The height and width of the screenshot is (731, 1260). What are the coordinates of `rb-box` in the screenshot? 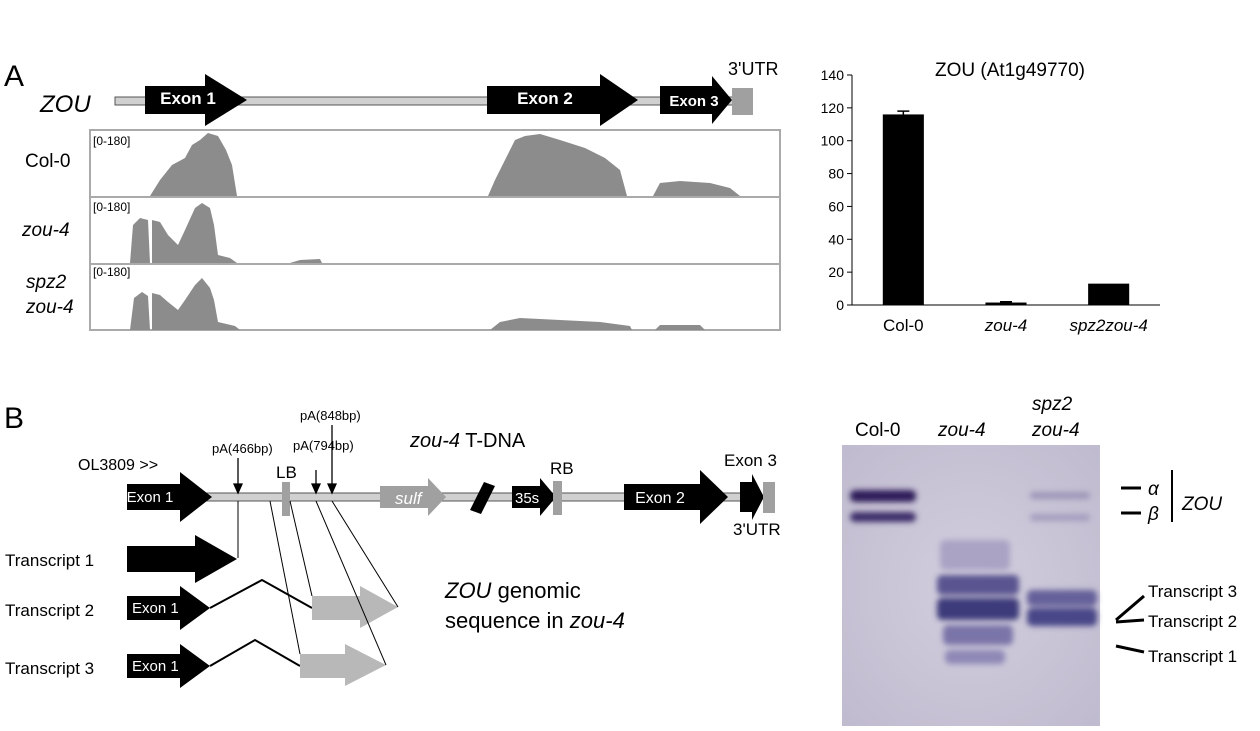 It's located at (557, 498).